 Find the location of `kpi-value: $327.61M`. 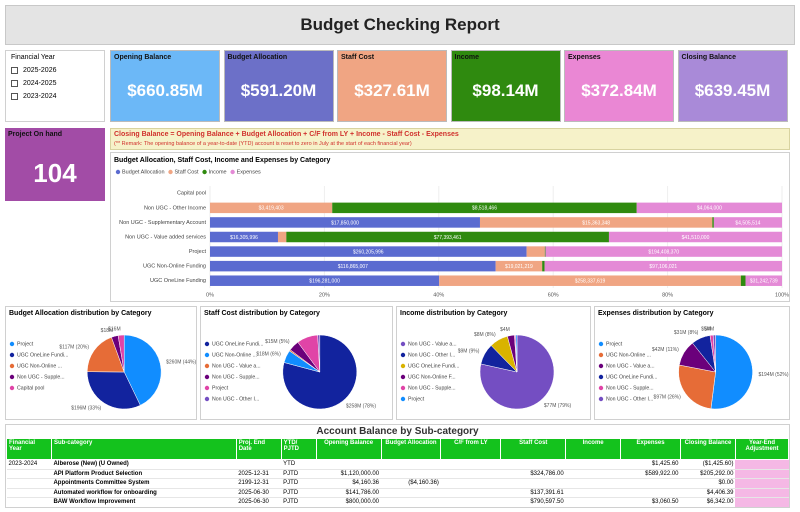

kpi-value: $327.61M is located at coordinates (392, 90).